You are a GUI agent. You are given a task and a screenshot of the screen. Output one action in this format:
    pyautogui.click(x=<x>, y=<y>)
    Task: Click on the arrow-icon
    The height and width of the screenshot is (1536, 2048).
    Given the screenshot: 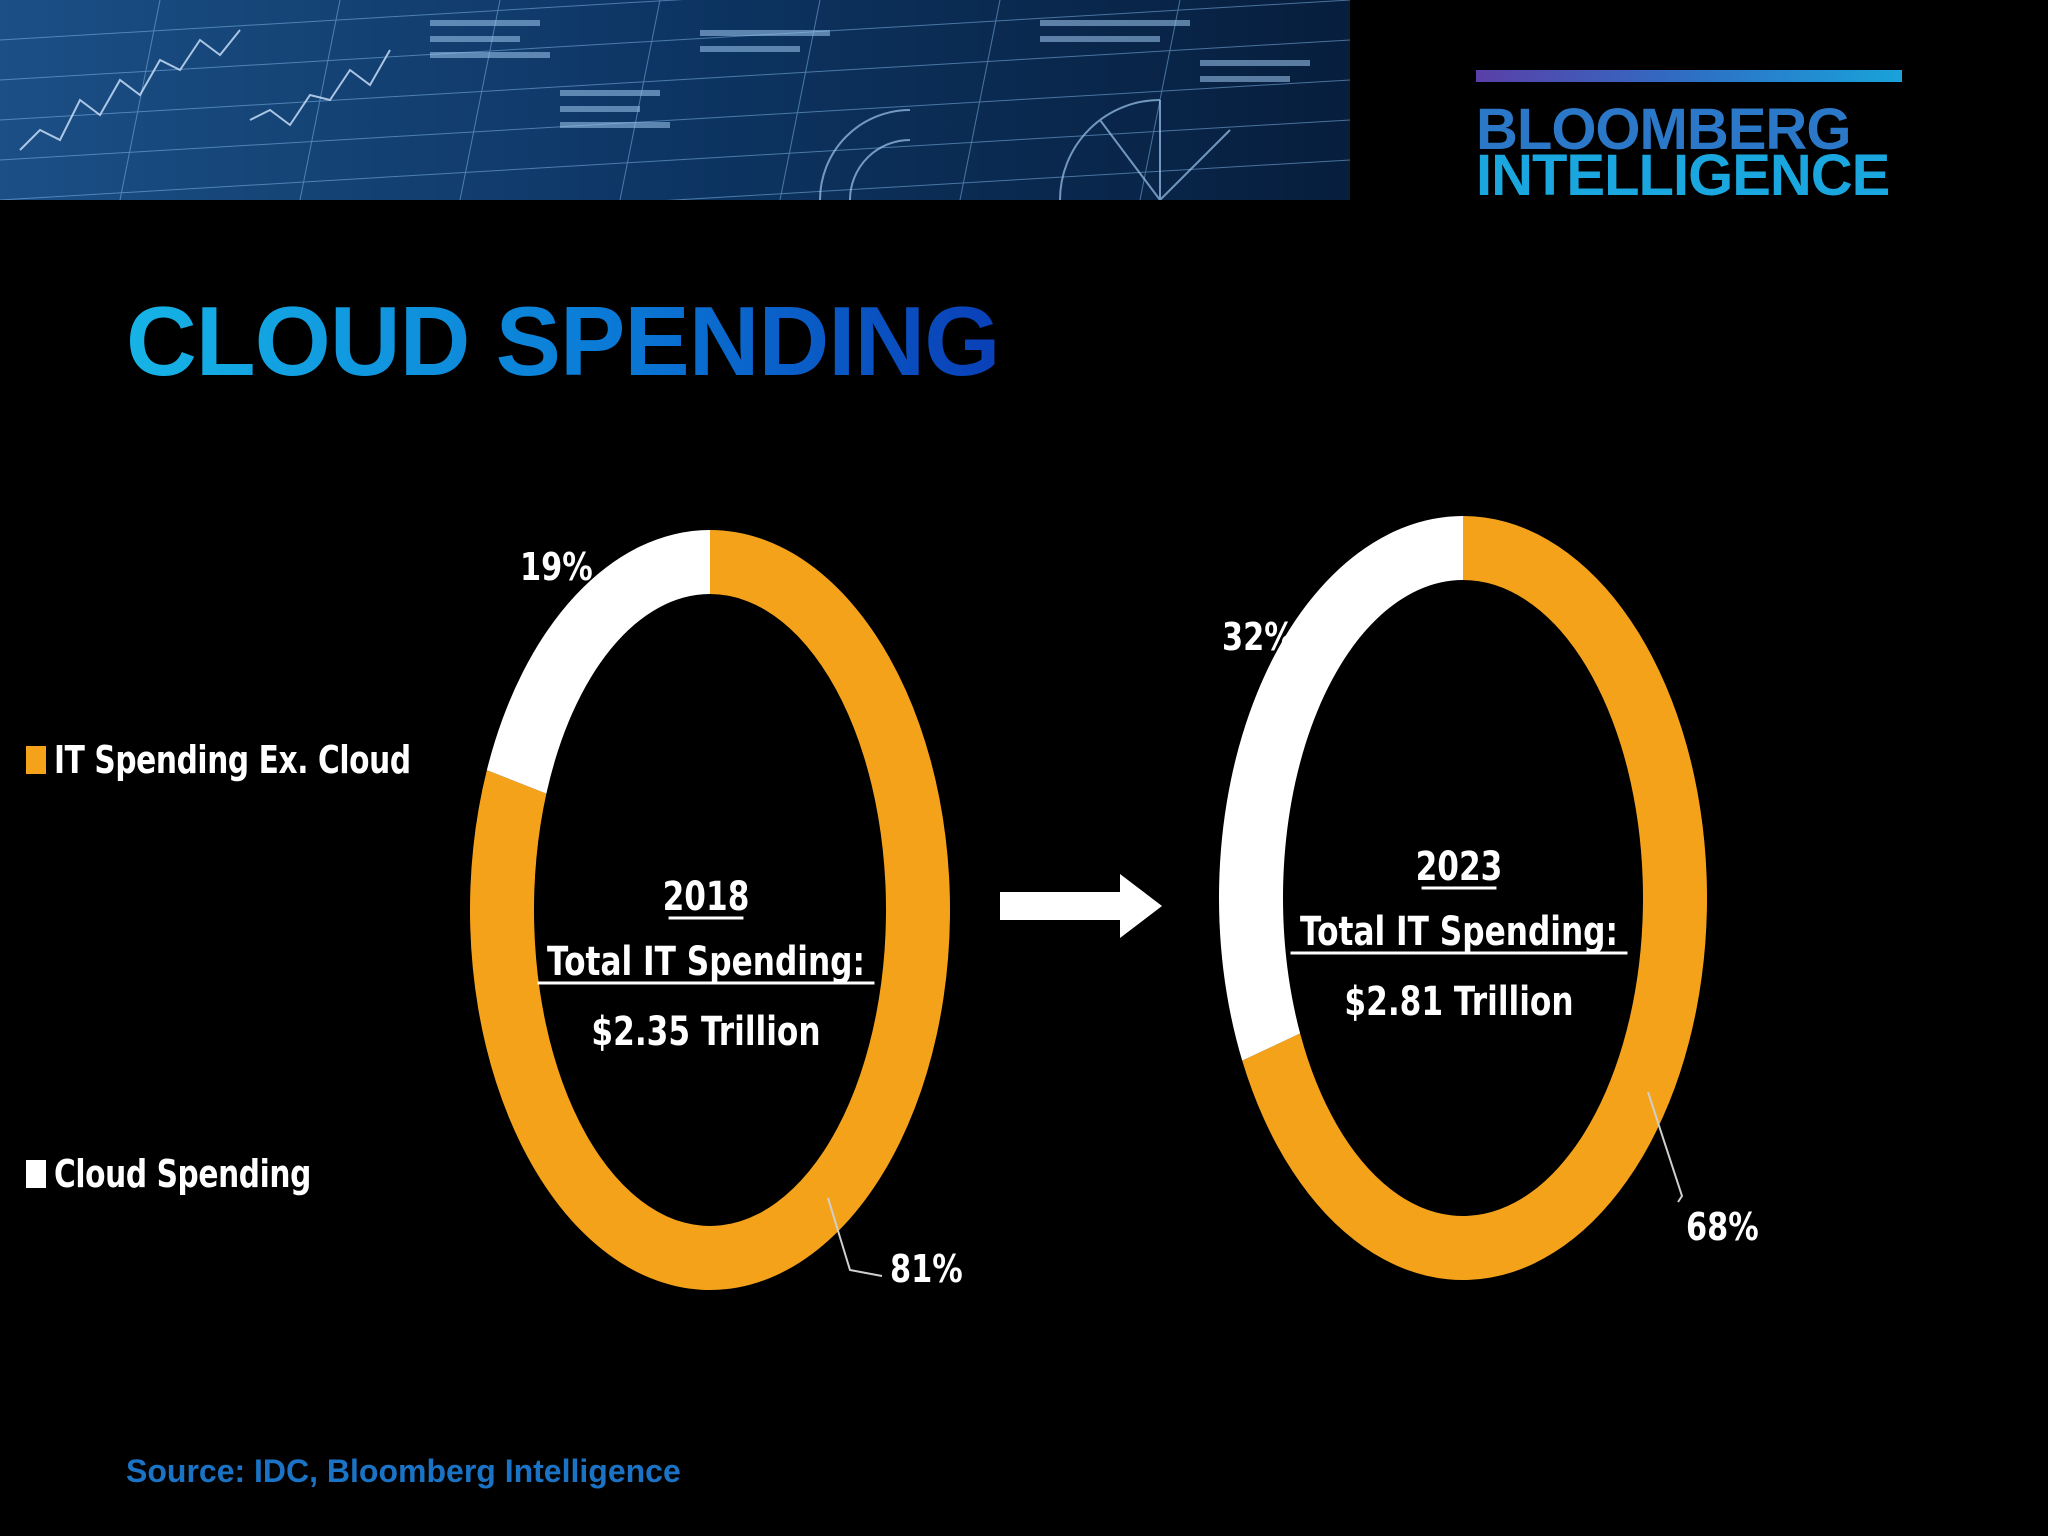 What is the action you would take?
    pyautogui.click(x=1081, y=906)
    